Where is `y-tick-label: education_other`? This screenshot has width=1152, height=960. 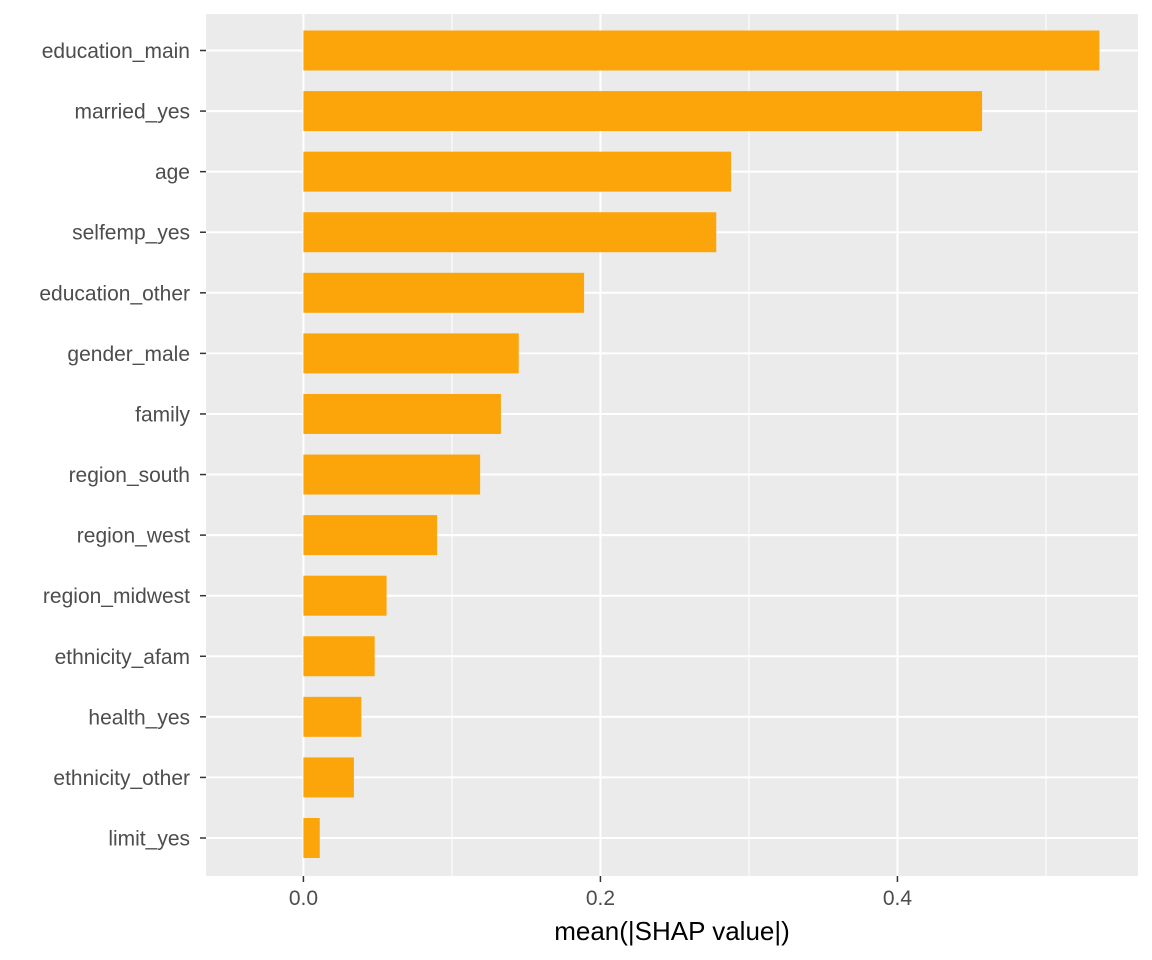 y-tick-label: education_other is located at coordinates (114, 293).